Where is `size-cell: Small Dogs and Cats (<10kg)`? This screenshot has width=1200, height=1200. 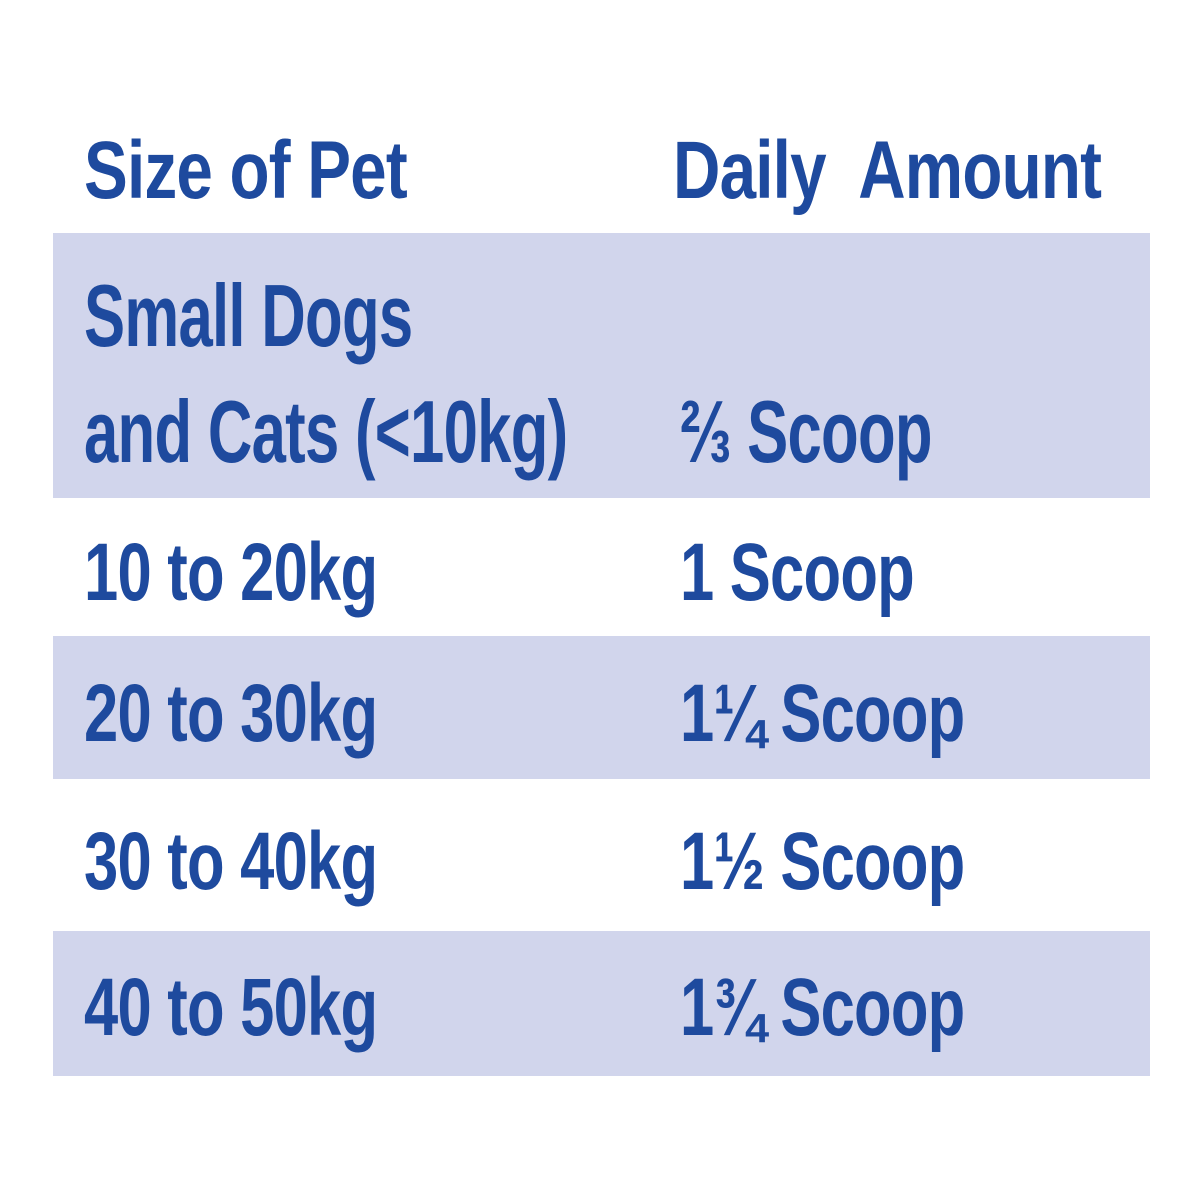 size-cell: Small Dogs and Cats (<10kg) is located at coordinates (382, 374).